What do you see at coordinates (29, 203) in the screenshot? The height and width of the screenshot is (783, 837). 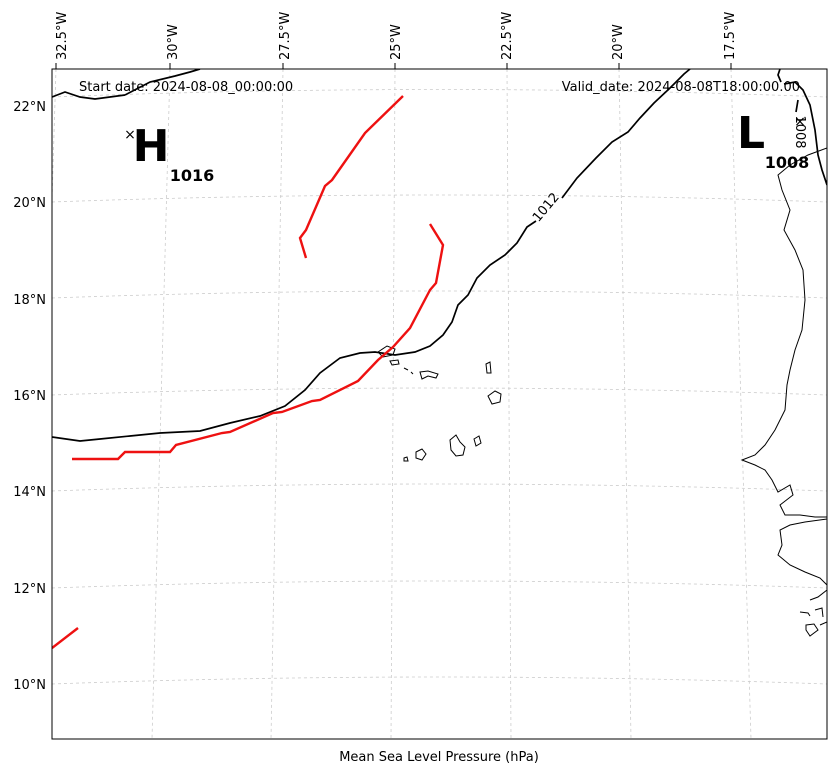 I see `lat-label-20n: 20°N` at bounding box center [29, 203].